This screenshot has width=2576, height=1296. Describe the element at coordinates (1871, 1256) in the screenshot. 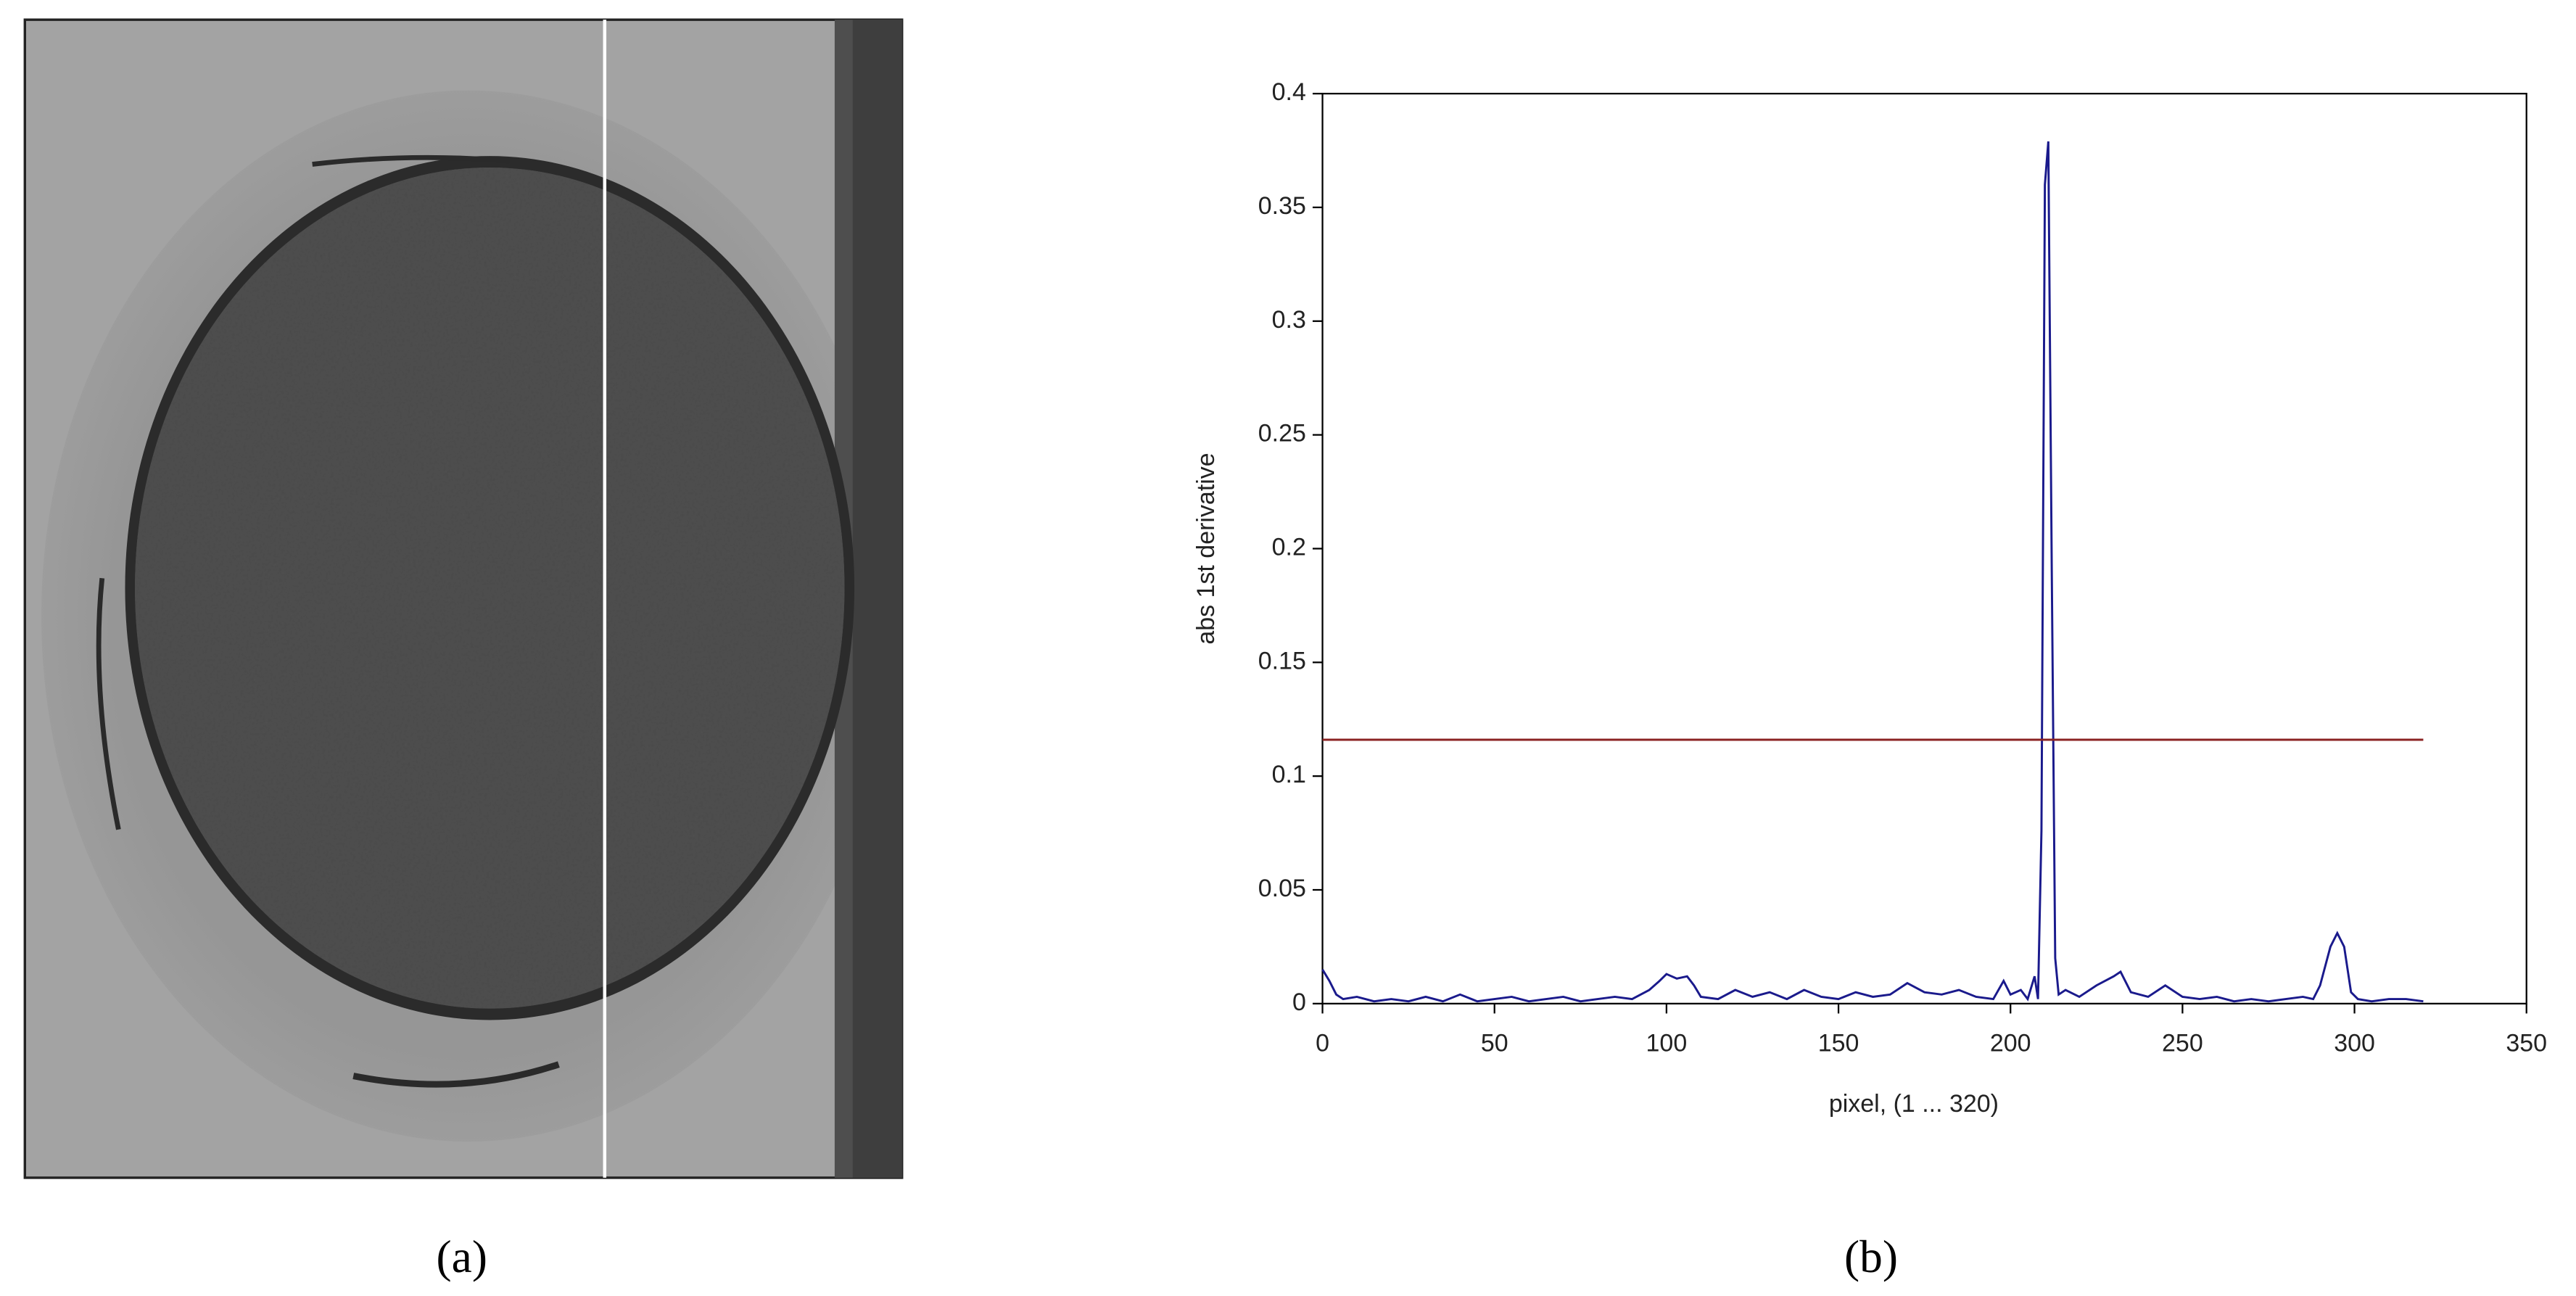

I see `panel-label: (b)` at that location.